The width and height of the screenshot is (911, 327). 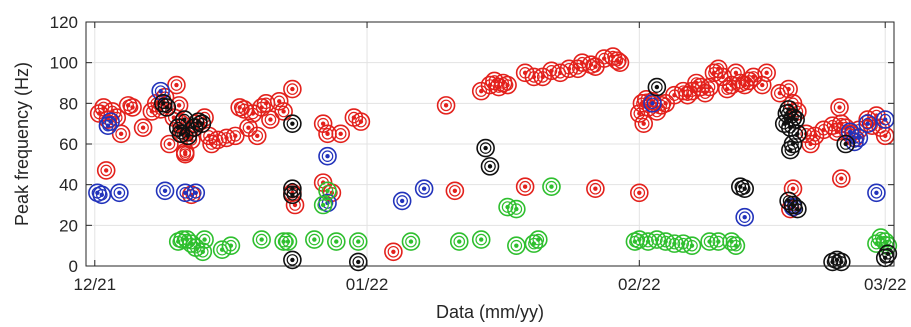 I want to click on x-tick-label: 12/21, so click(x=95, y=284).